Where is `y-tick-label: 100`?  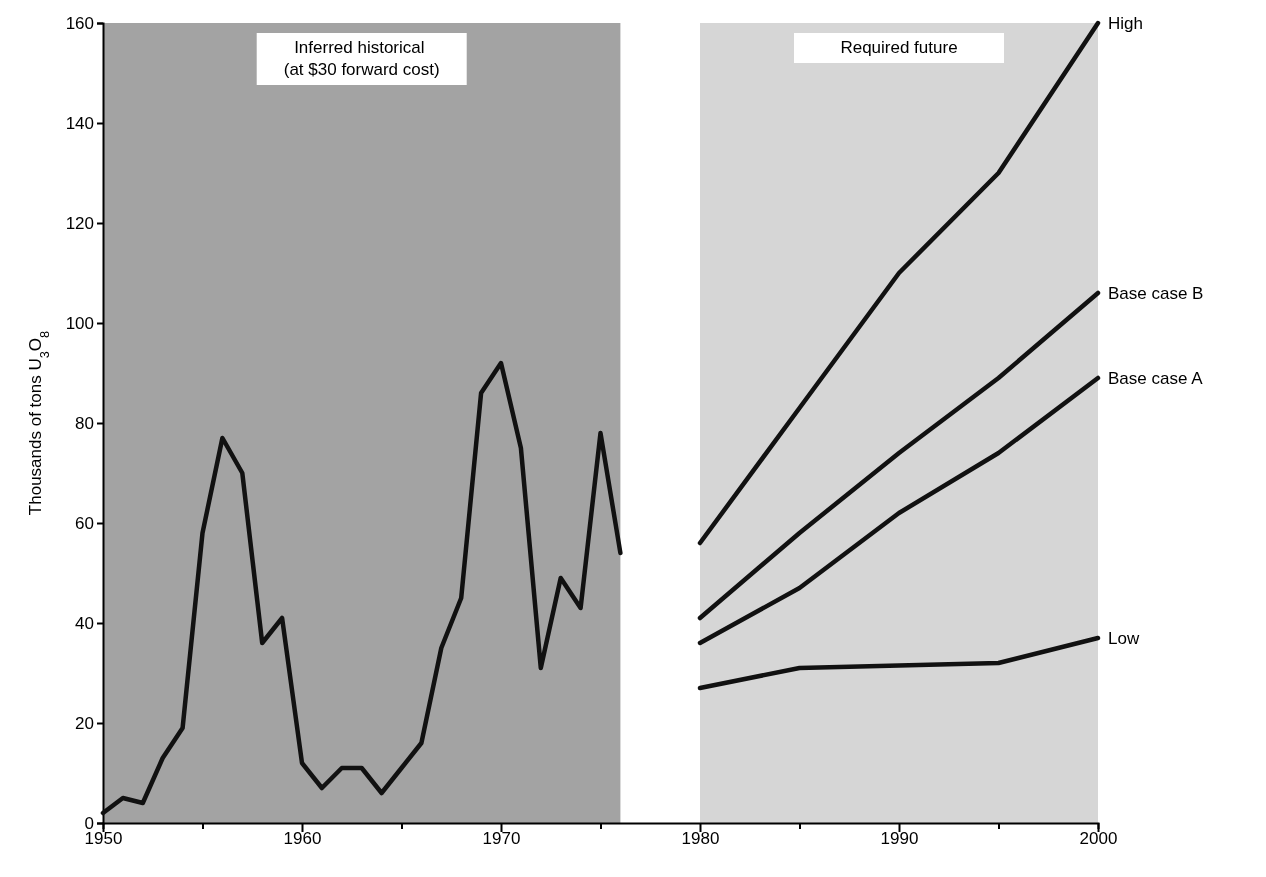 y-tick-label: 100 is located at coordinates (79, 323).